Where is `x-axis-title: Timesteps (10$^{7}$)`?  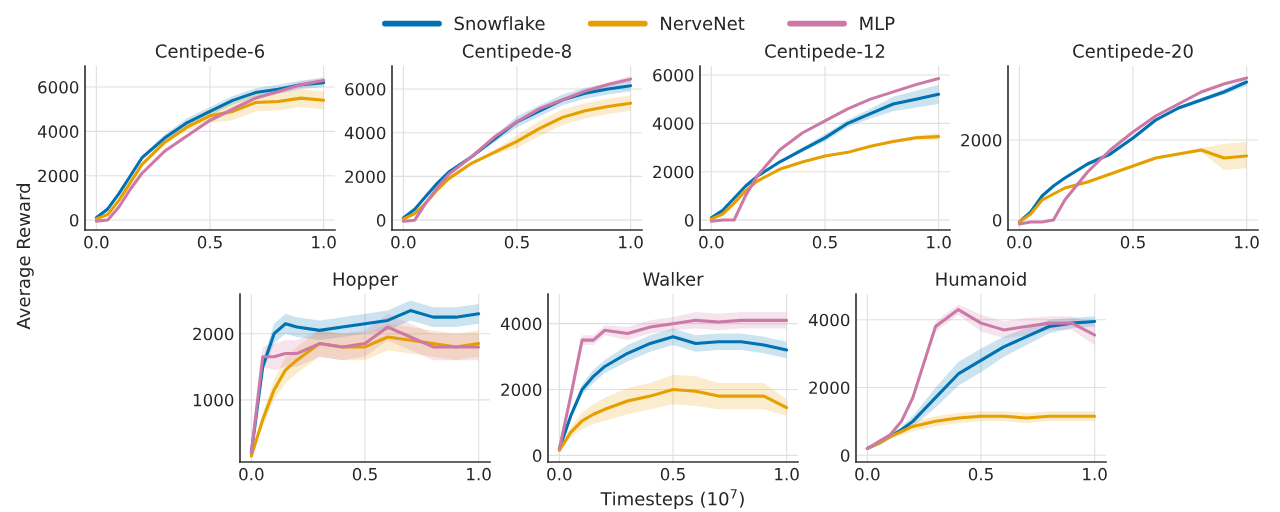 x-axis-title: Timesteps (10$^{7}$) is located at coordinates (672, 499).